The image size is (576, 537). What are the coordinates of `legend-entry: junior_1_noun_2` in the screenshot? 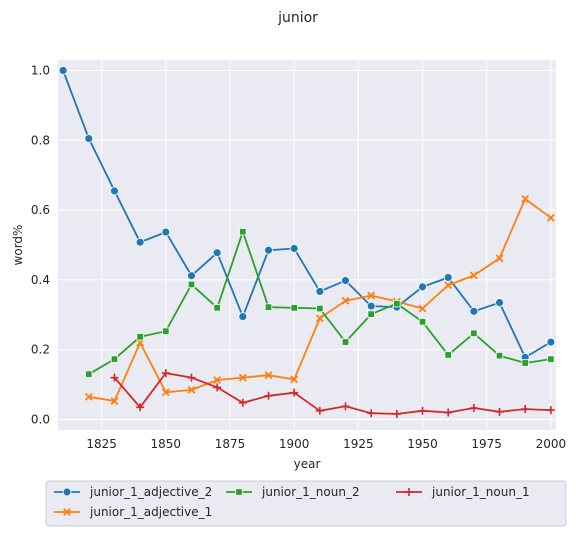 It's located at (293, 492).